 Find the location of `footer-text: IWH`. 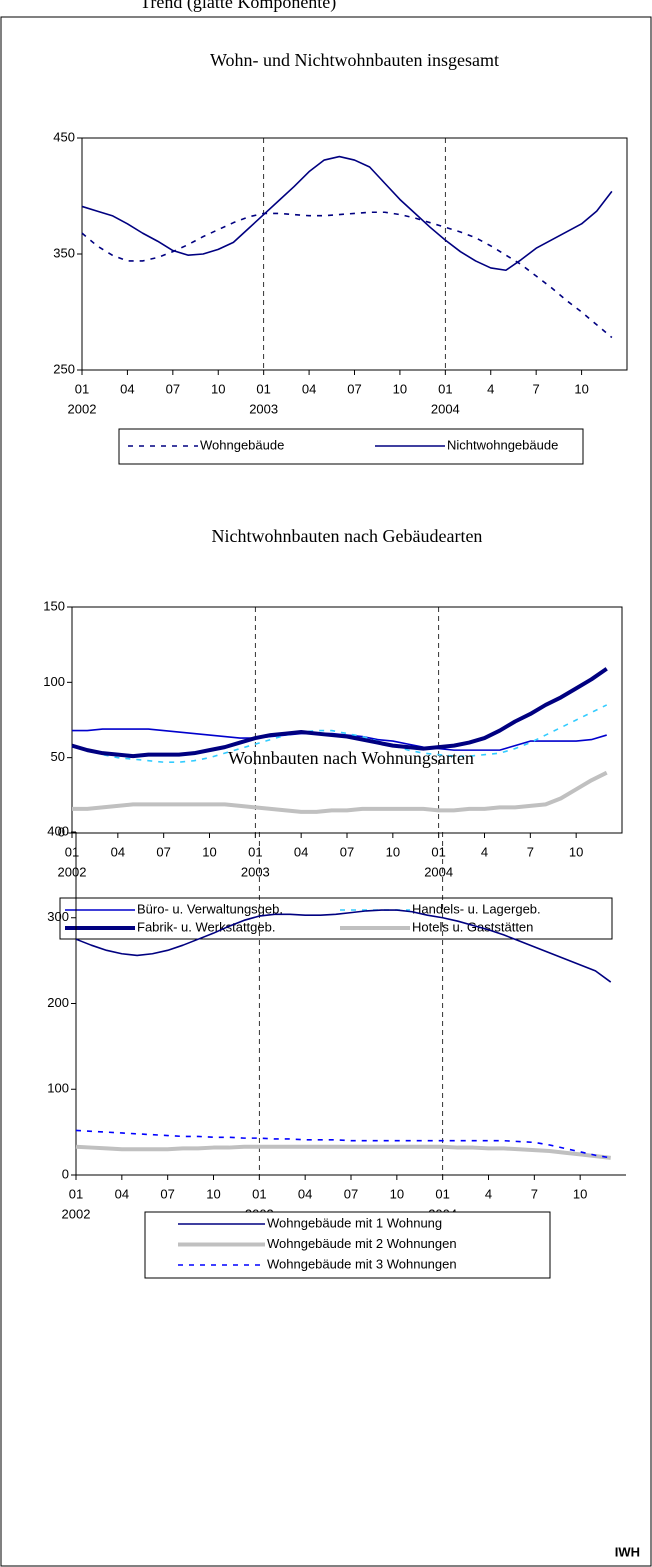

footer-text: IWH is located at coordinates (627, 1551).